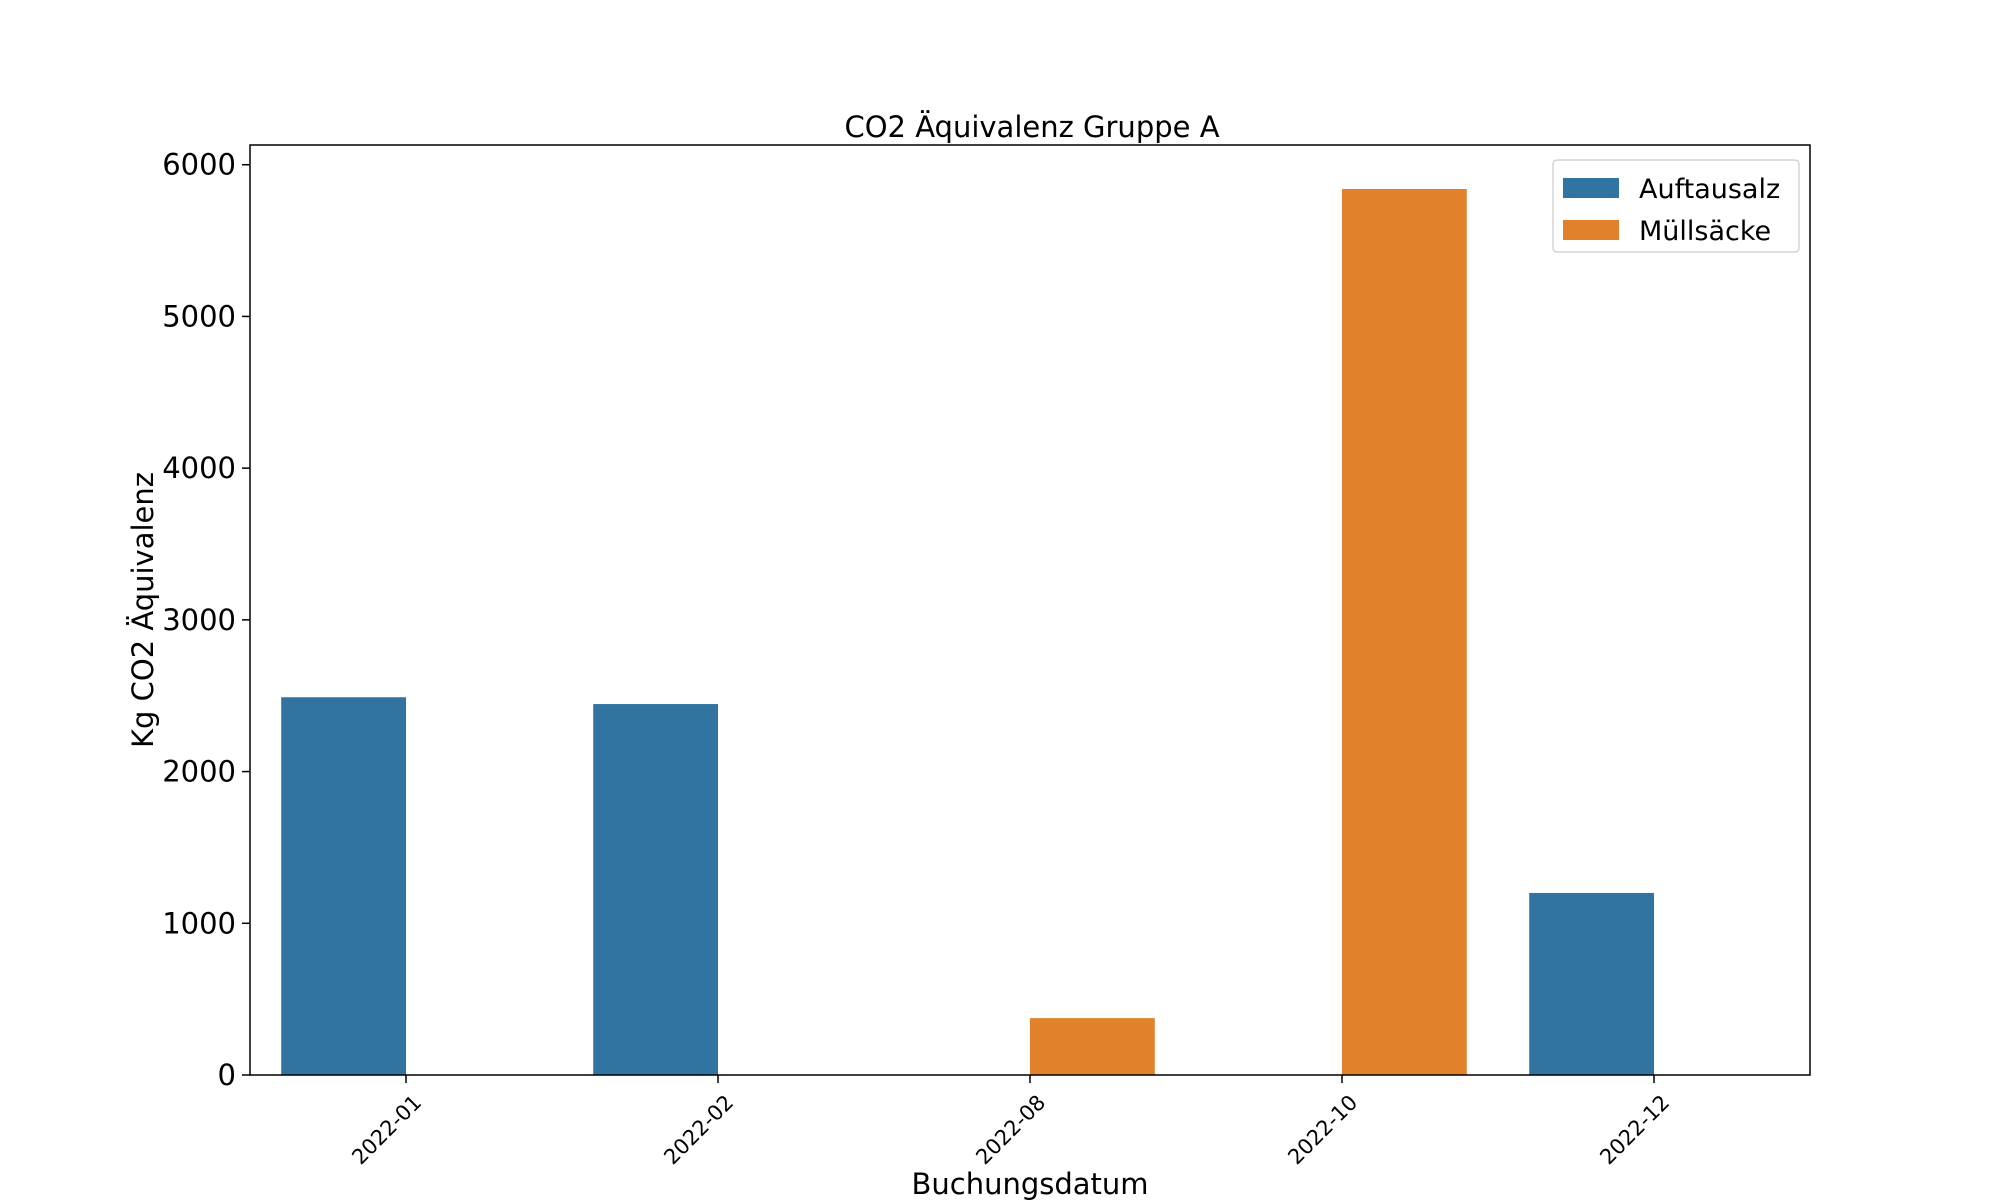 This screenshot has height=1200, width=2000. I want to click on legend-label: Müllsäcke, so click(1705, 231).